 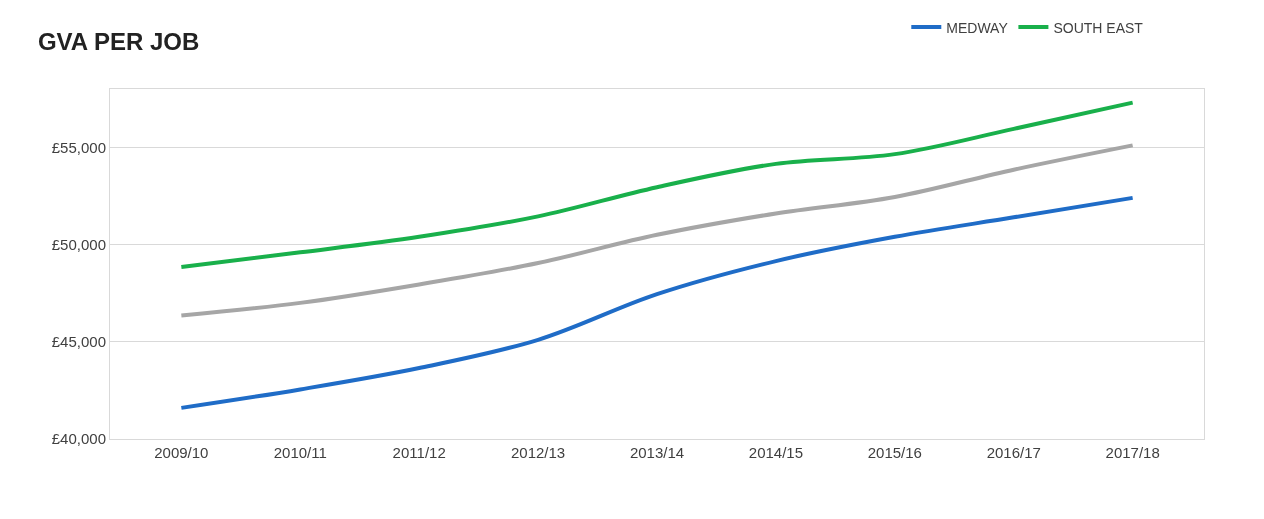 I want to click on legend-label: MEDWAY, so click(x=977, y=27).